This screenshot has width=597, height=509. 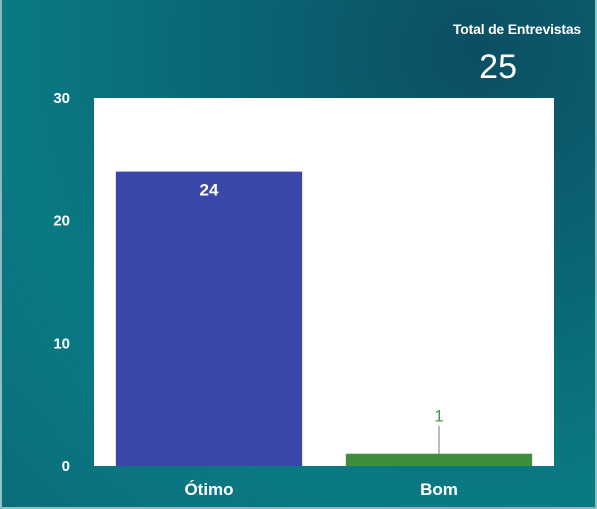 What do you see at coordinates (61, 98) in the screenshot?
I see `y-tick-label: 30` at bounding box center [61, 98].